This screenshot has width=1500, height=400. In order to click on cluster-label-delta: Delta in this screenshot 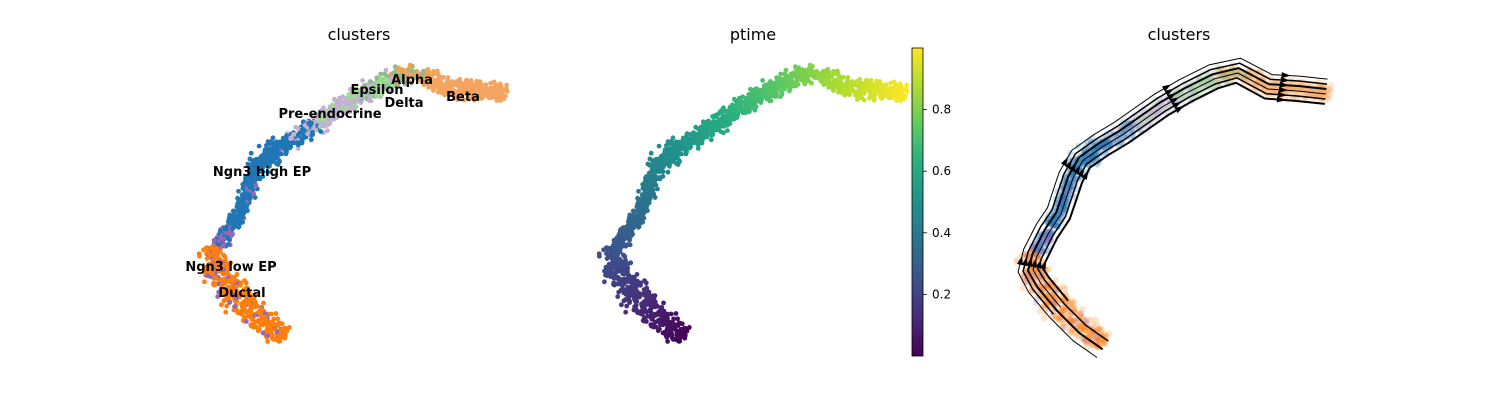, I will do `click(403, 103)`.